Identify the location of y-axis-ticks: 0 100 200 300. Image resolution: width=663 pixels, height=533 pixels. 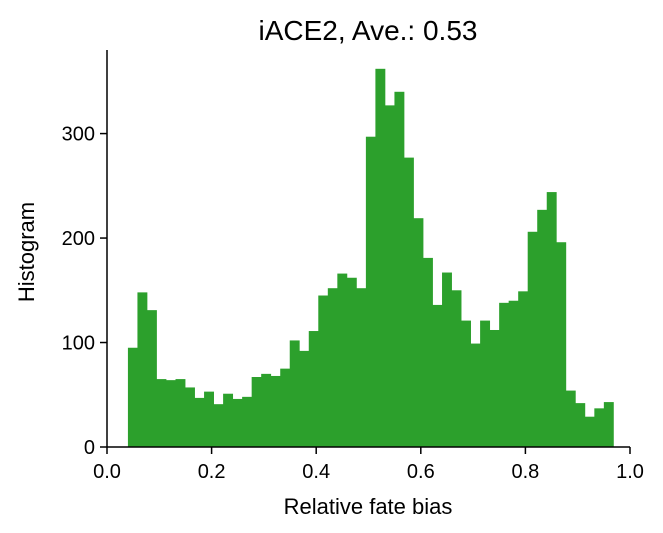
(84, 291).